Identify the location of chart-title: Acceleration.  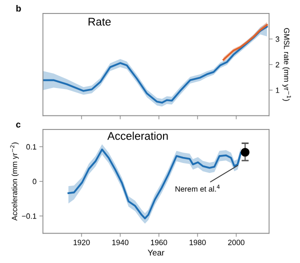
(137, 136).